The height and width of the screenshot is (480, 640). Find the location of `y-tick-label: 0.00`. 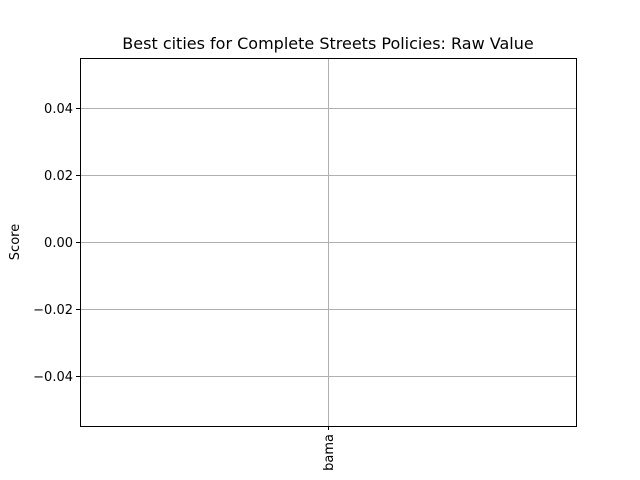

y-tick-label: 0.00 is located at coordinates (58, 243).